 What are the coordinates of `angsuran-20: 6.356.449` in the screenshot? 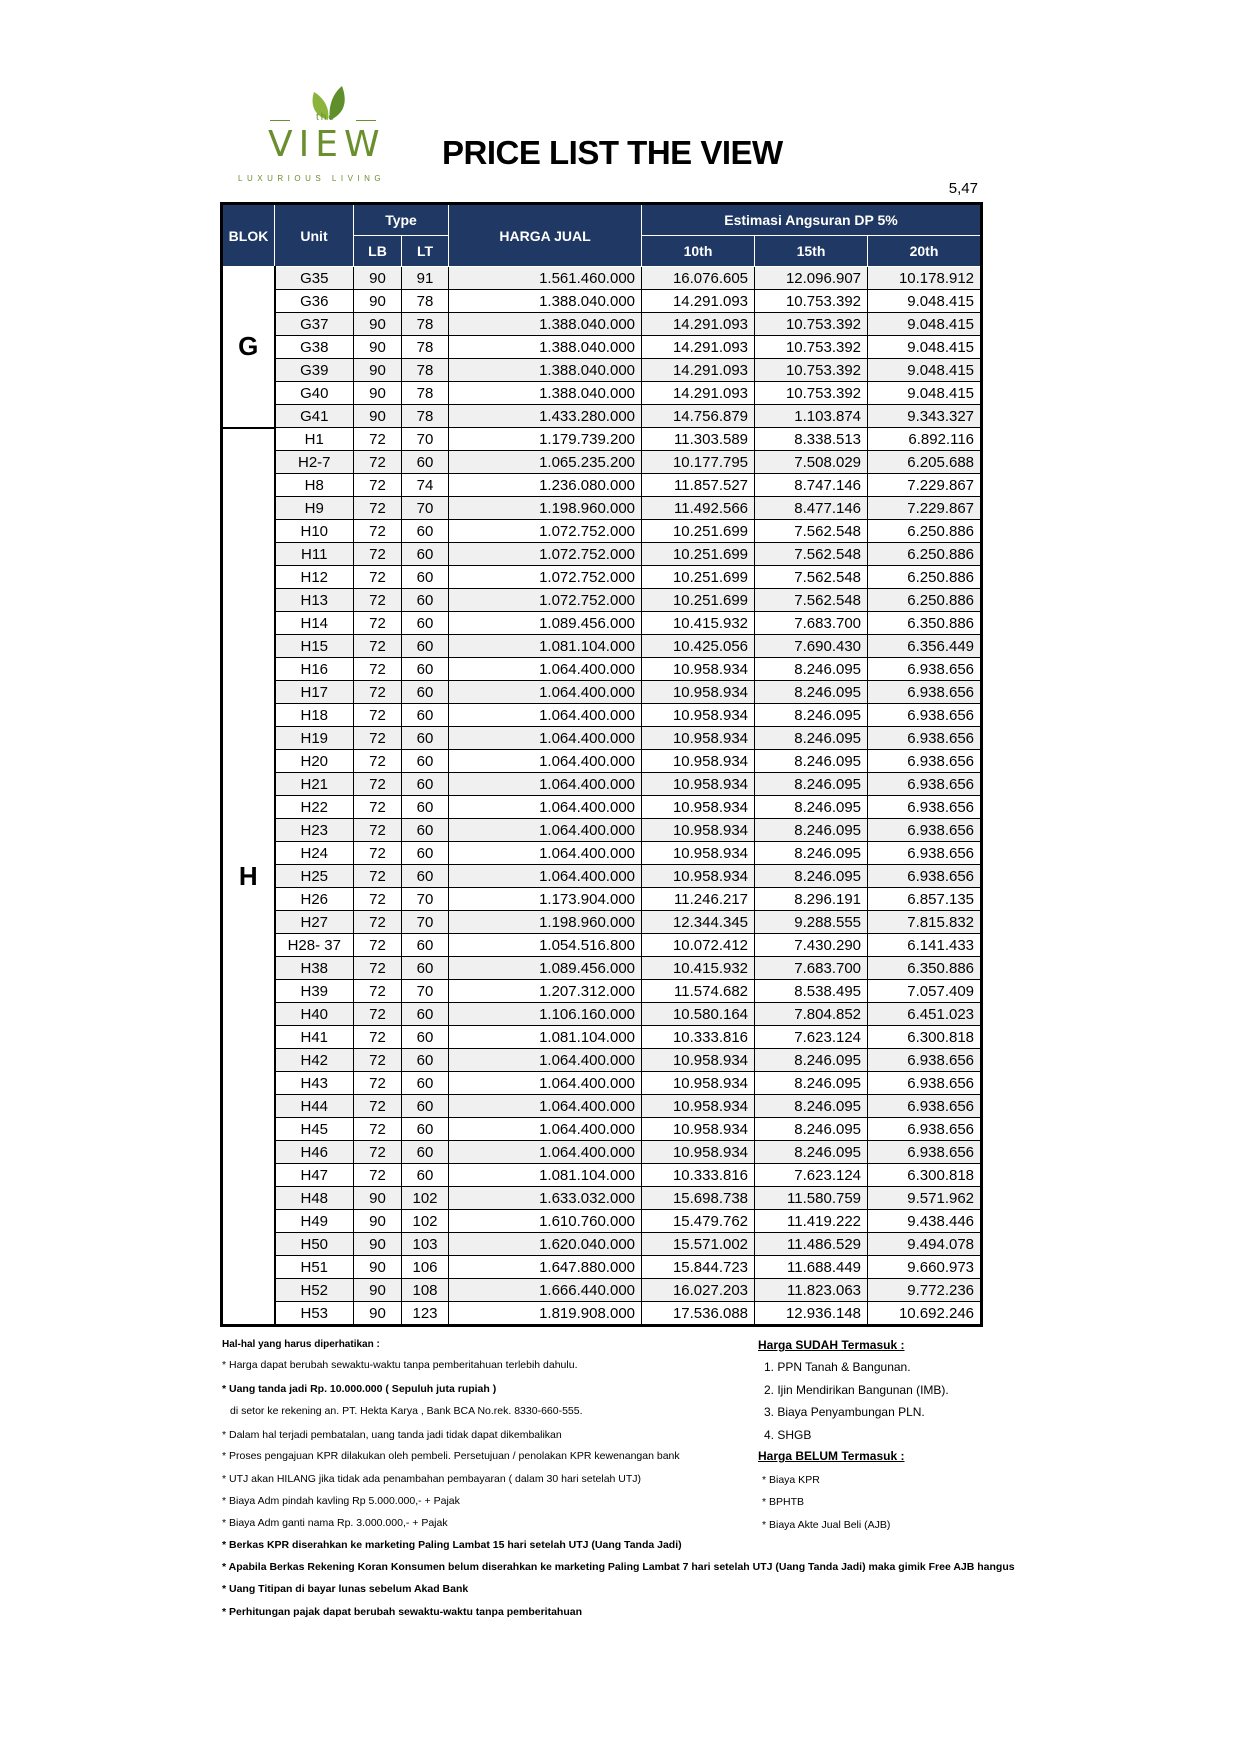 It's located at (925, 646).